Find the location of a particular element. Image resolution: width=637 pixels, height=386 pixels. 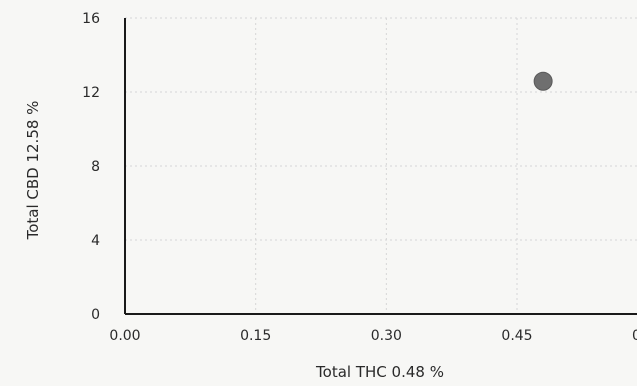

x-tick-label: 0.30 is located at coordinates (386, 336).